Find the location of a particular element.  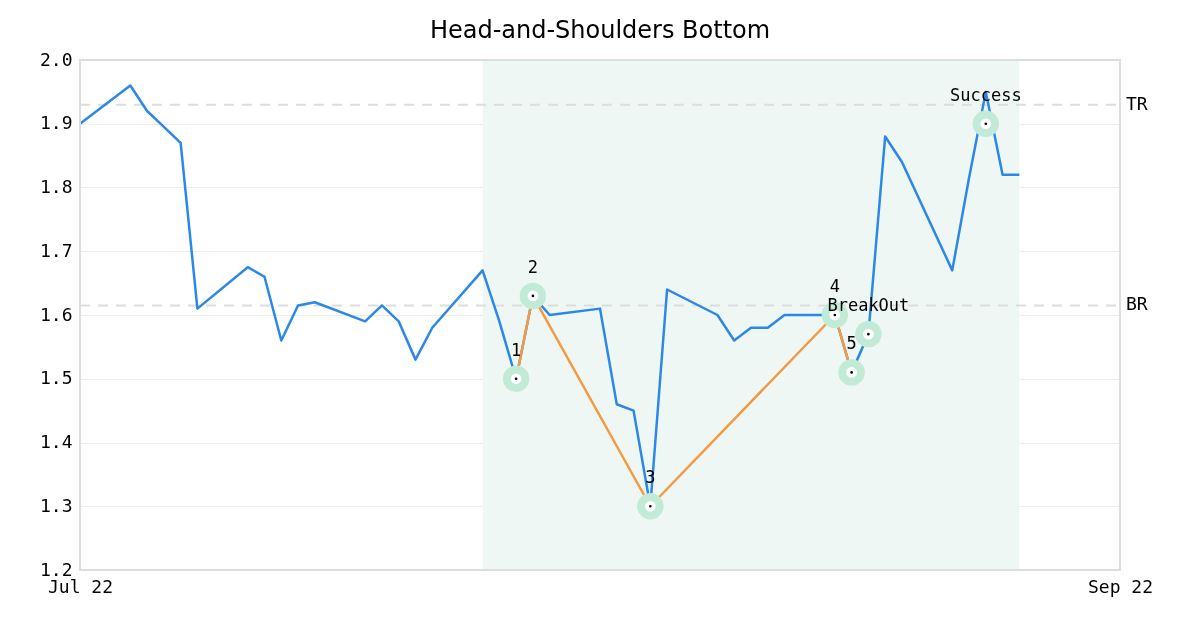

y-tick-label: 1.3 is located at coordinates (56, 505).